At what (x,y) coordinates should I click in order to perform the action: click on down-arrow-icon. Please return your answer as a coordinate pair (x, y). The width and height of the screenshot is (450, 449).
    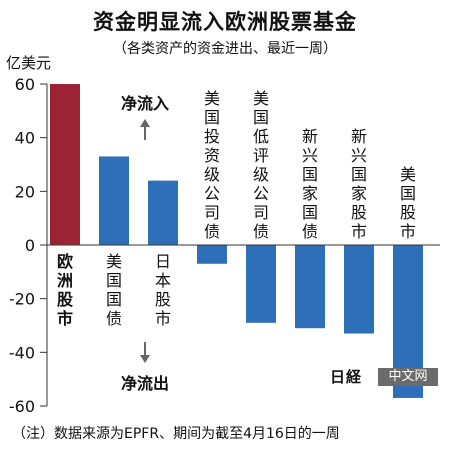
    Looking at the image, I should click on (145, 352).